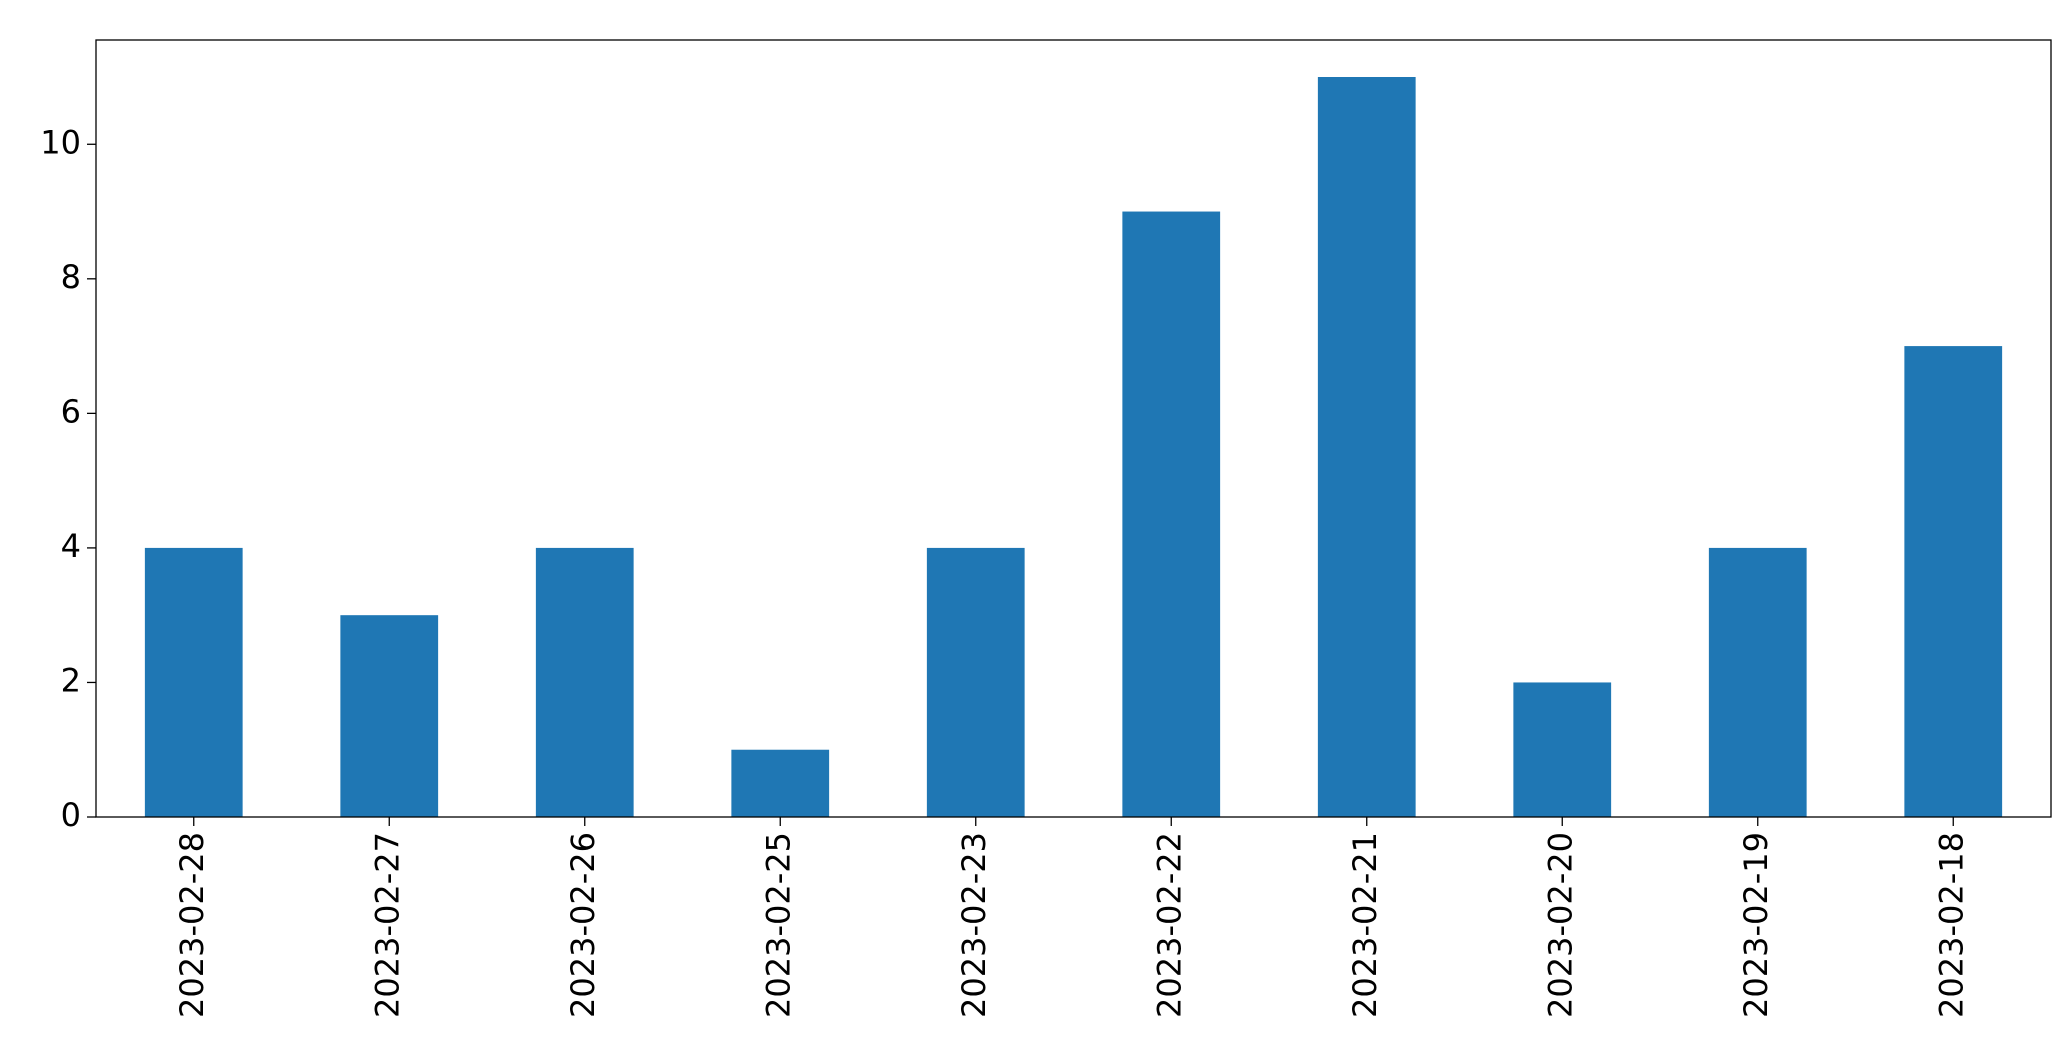 The image size is (2071, 1061). What do you see at coordinates (71, 411) in the screenshot?
I see `y-tick-label: 6` at bounding box center [71, 411].